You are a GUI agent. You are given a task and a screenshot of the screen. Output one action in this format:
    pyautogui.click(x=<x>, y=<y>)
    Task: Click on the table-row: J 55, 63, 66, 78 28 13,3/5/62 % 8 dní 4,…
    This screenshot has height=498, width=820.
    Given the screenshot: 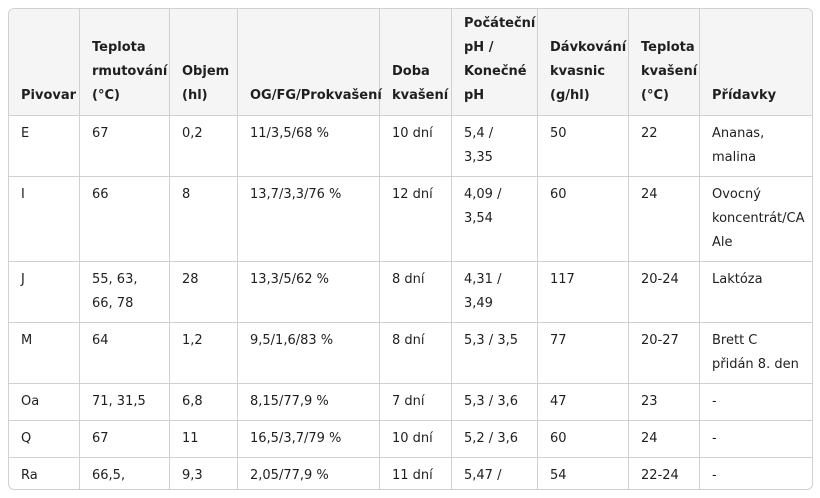 What is the action you would take?
    pyautogui.click(x=410, y=292)
    